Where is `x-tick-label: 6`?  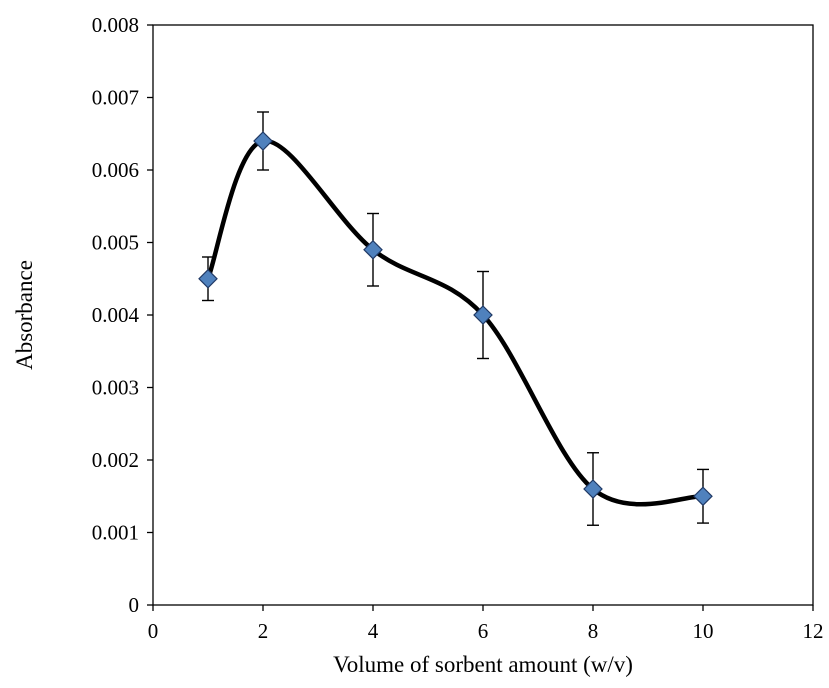 x-tick-label: 6 is located at coordinates (483, 631).